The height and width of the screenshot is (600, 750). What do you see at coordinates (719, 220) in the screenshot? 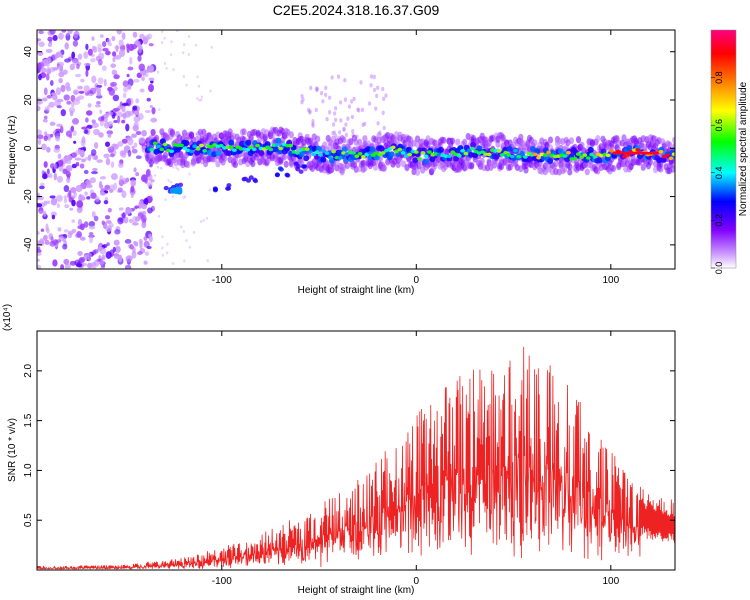
I see `colorbar-tick-label: 0.2` at bounding box center [719, 220].